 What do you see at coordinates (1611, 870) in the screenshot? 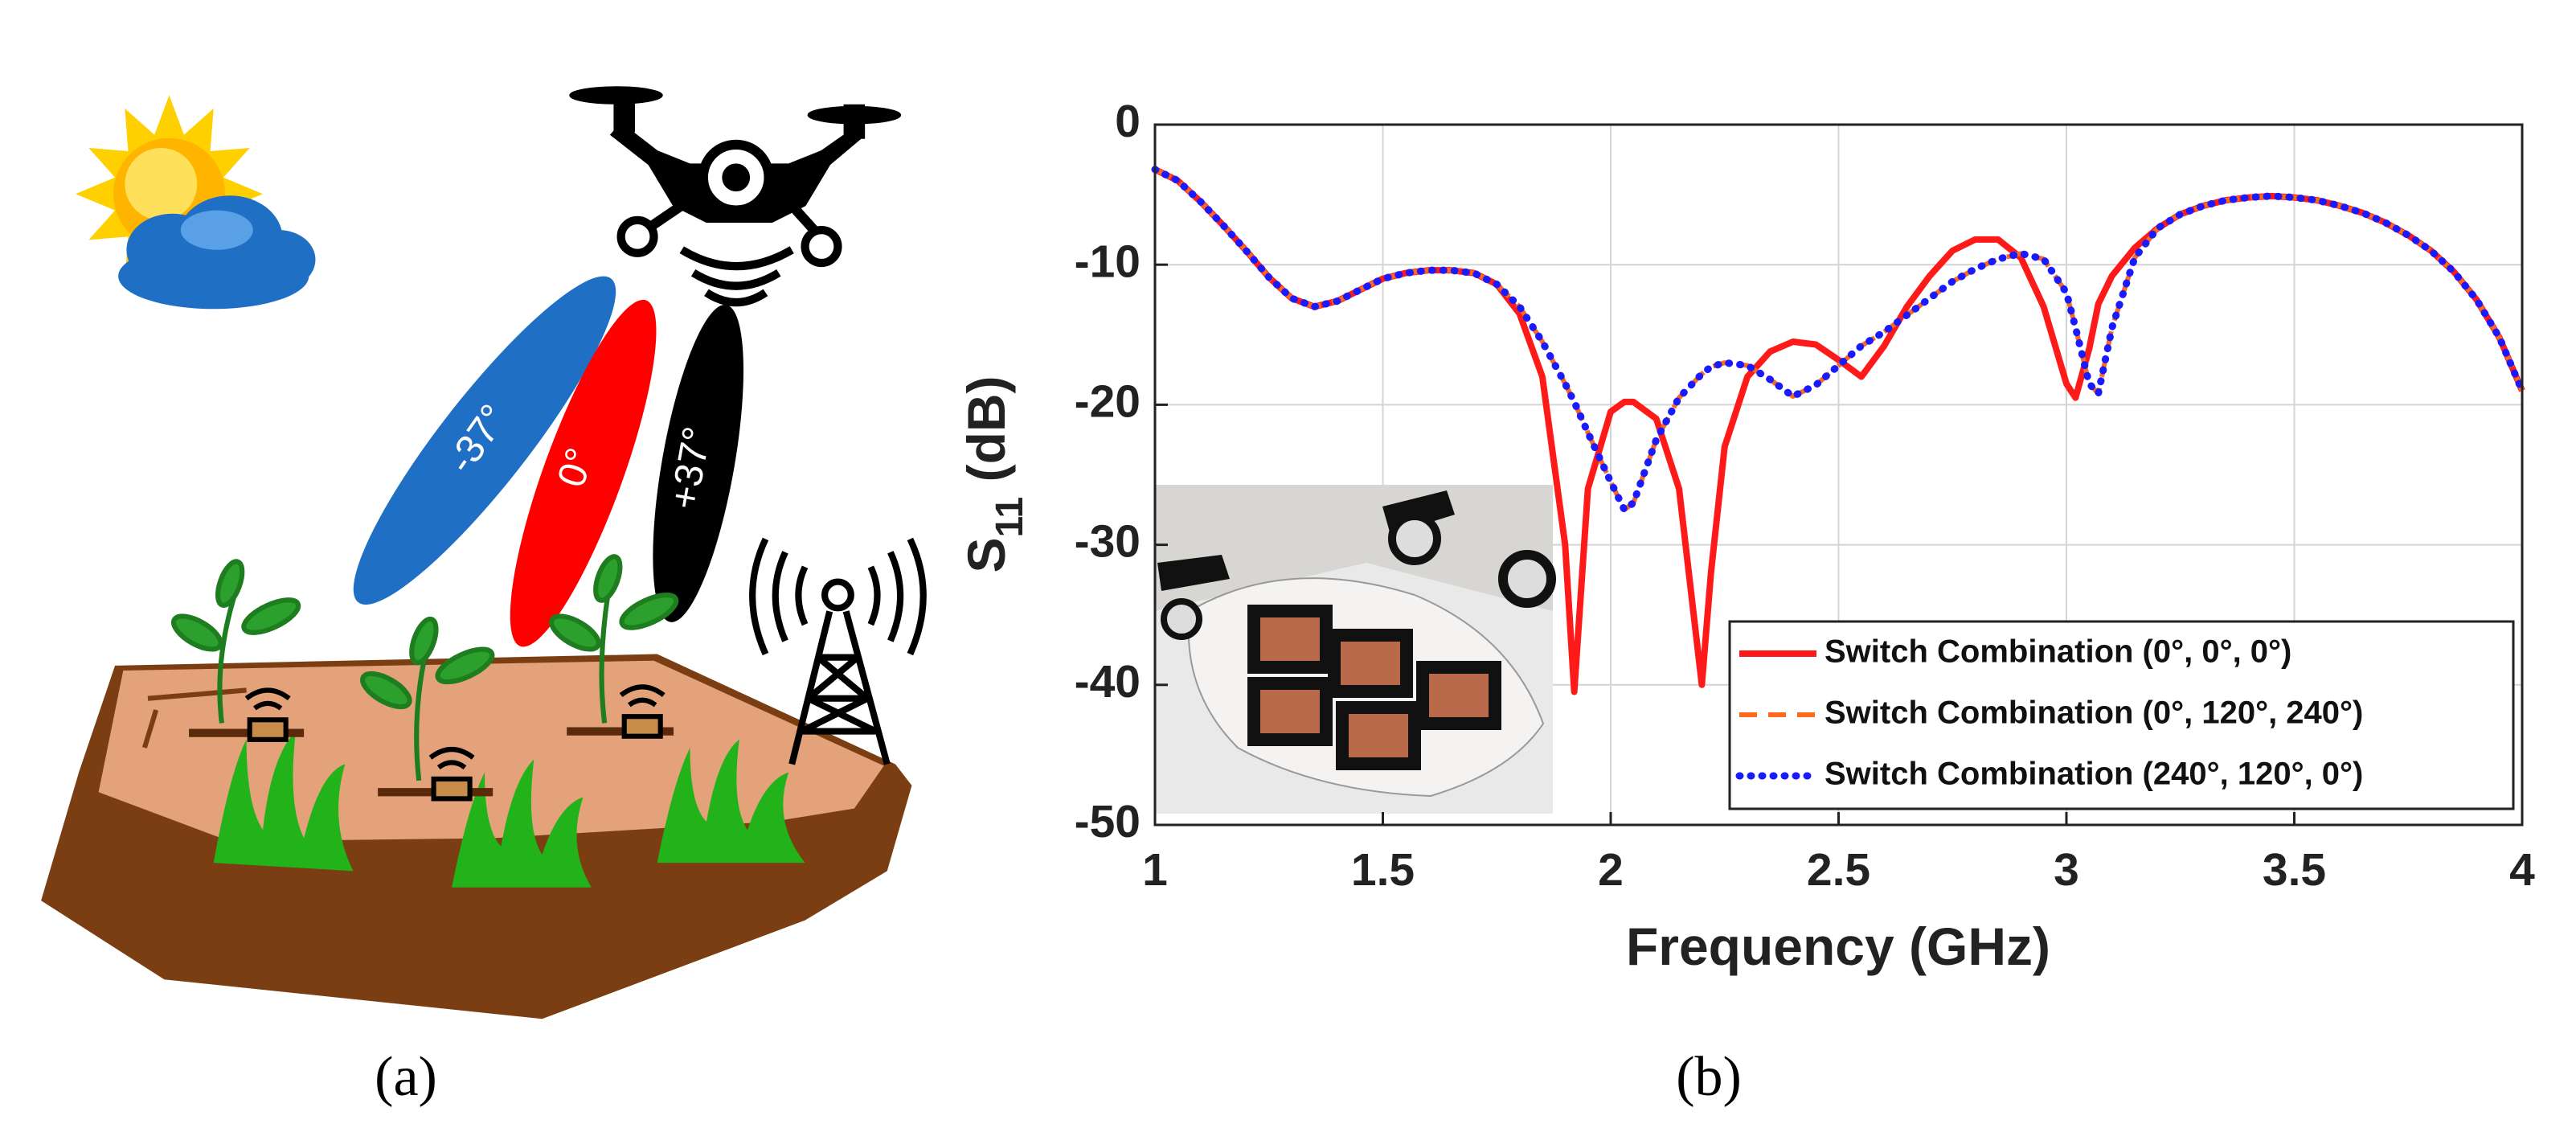
I see `x-tick-label: 2` at bounding box center [1611, 870].